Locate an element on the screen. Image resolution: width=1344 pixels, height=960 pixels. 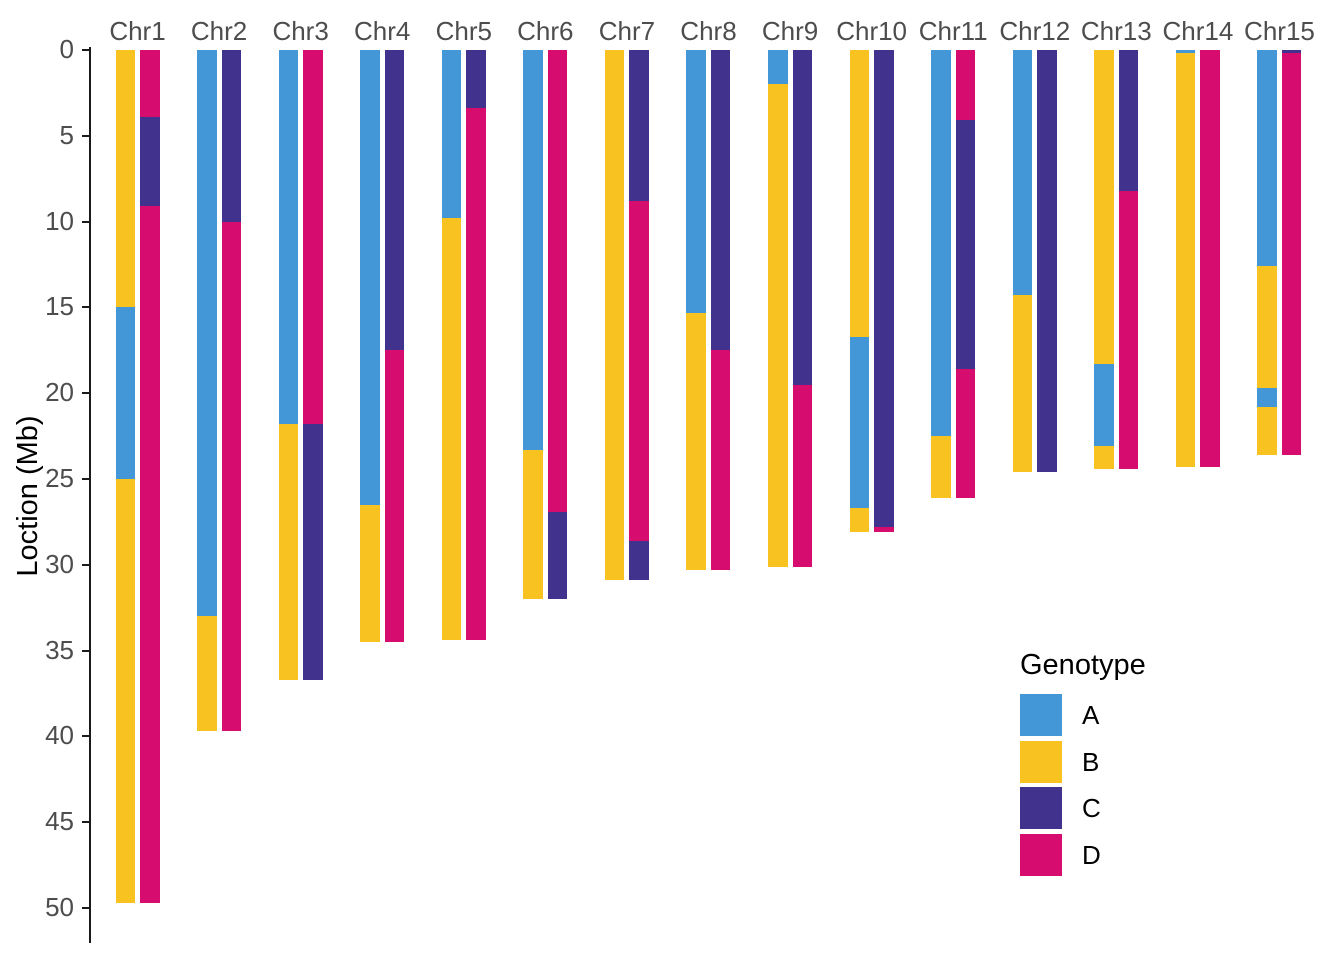
legend-entry: D is located at coordinates (1083, 854).